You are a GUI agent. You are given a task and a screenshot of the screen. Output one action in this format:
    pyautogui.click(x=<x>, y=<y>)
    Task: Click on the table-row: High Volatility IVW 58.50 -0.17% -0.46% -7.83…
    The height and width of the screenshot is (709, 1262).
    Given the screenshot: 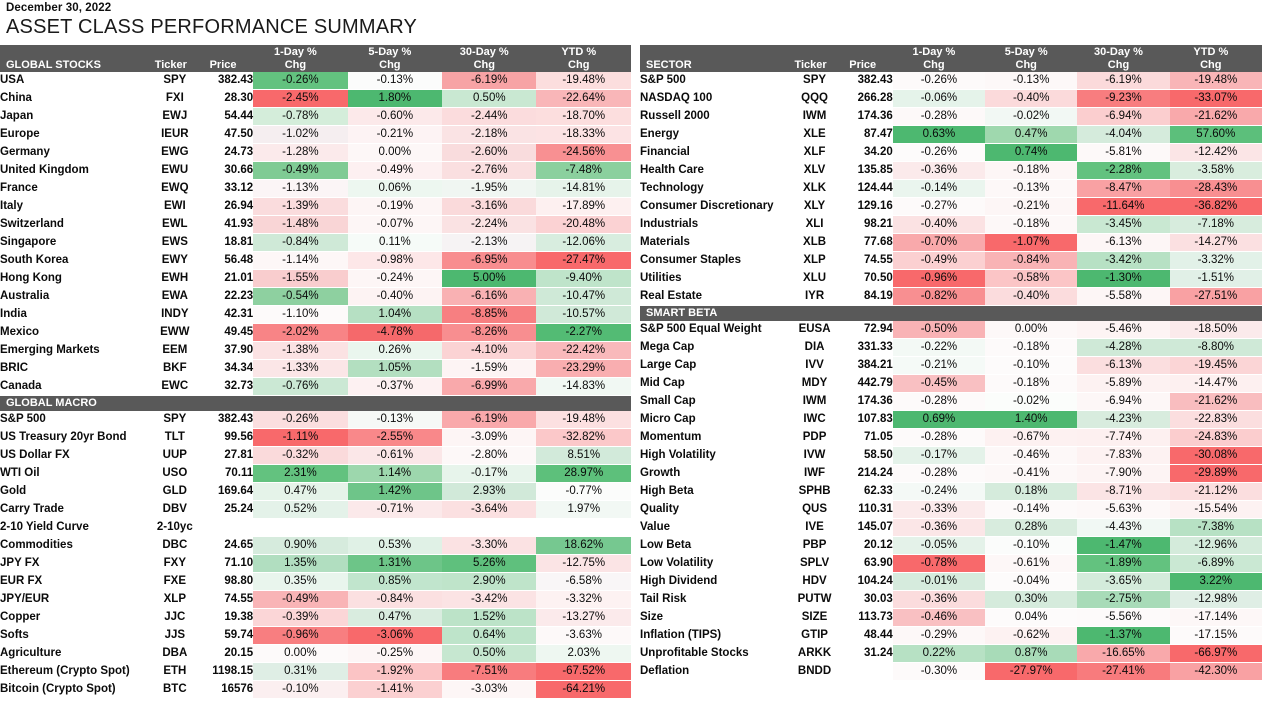 What is the action you would take?
    pyautogui.click(x=951, y=455)
    